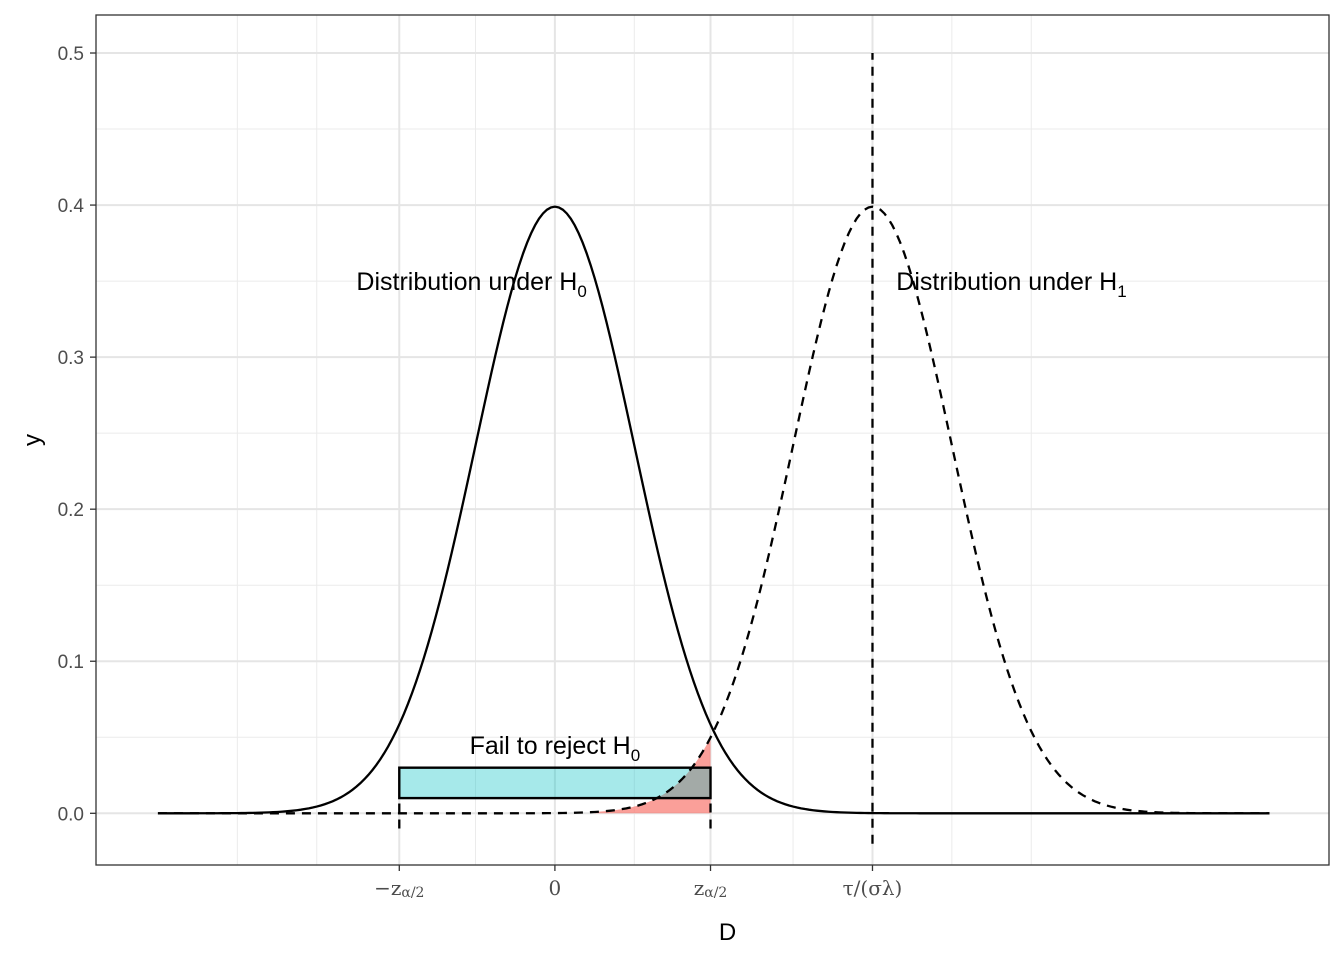 This screenshot has height=960, width=1344. I want to click on x-tick-label-main: z, so click(699, 888).